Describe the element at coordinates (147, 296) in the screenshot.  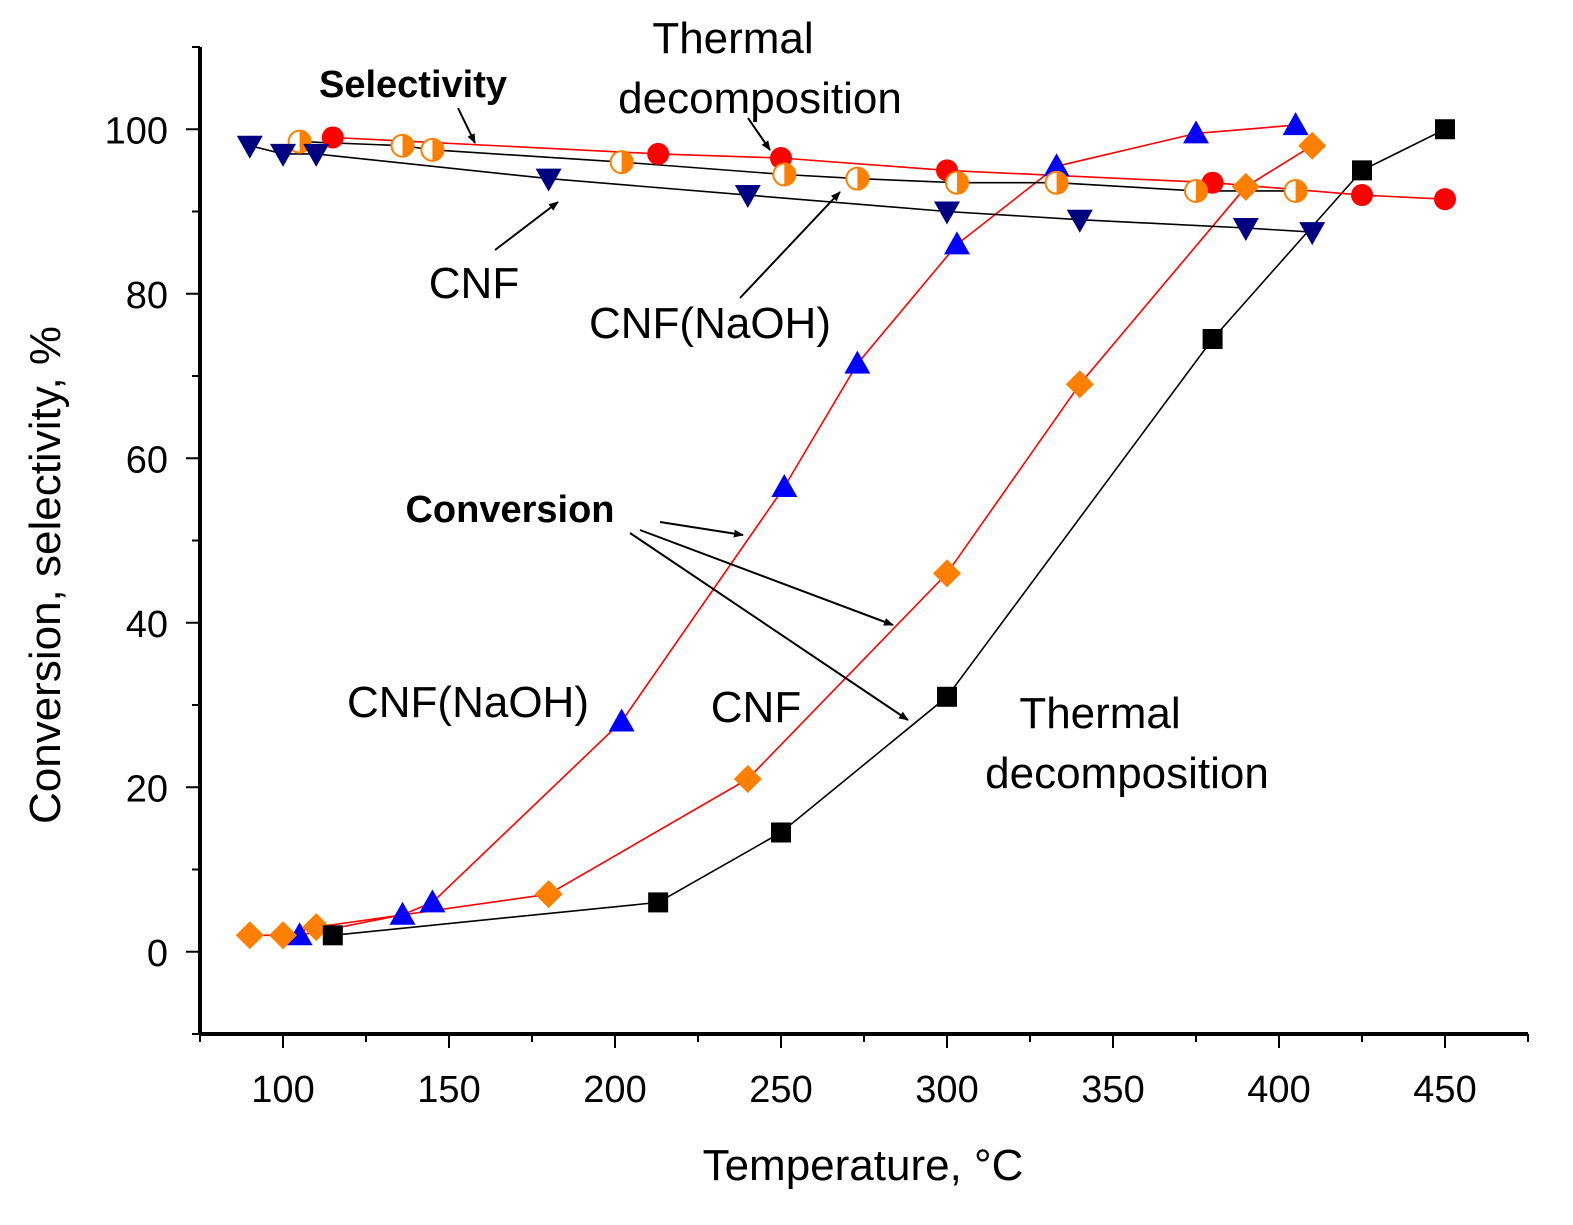
I see `y-tick-label: 80` at that location.